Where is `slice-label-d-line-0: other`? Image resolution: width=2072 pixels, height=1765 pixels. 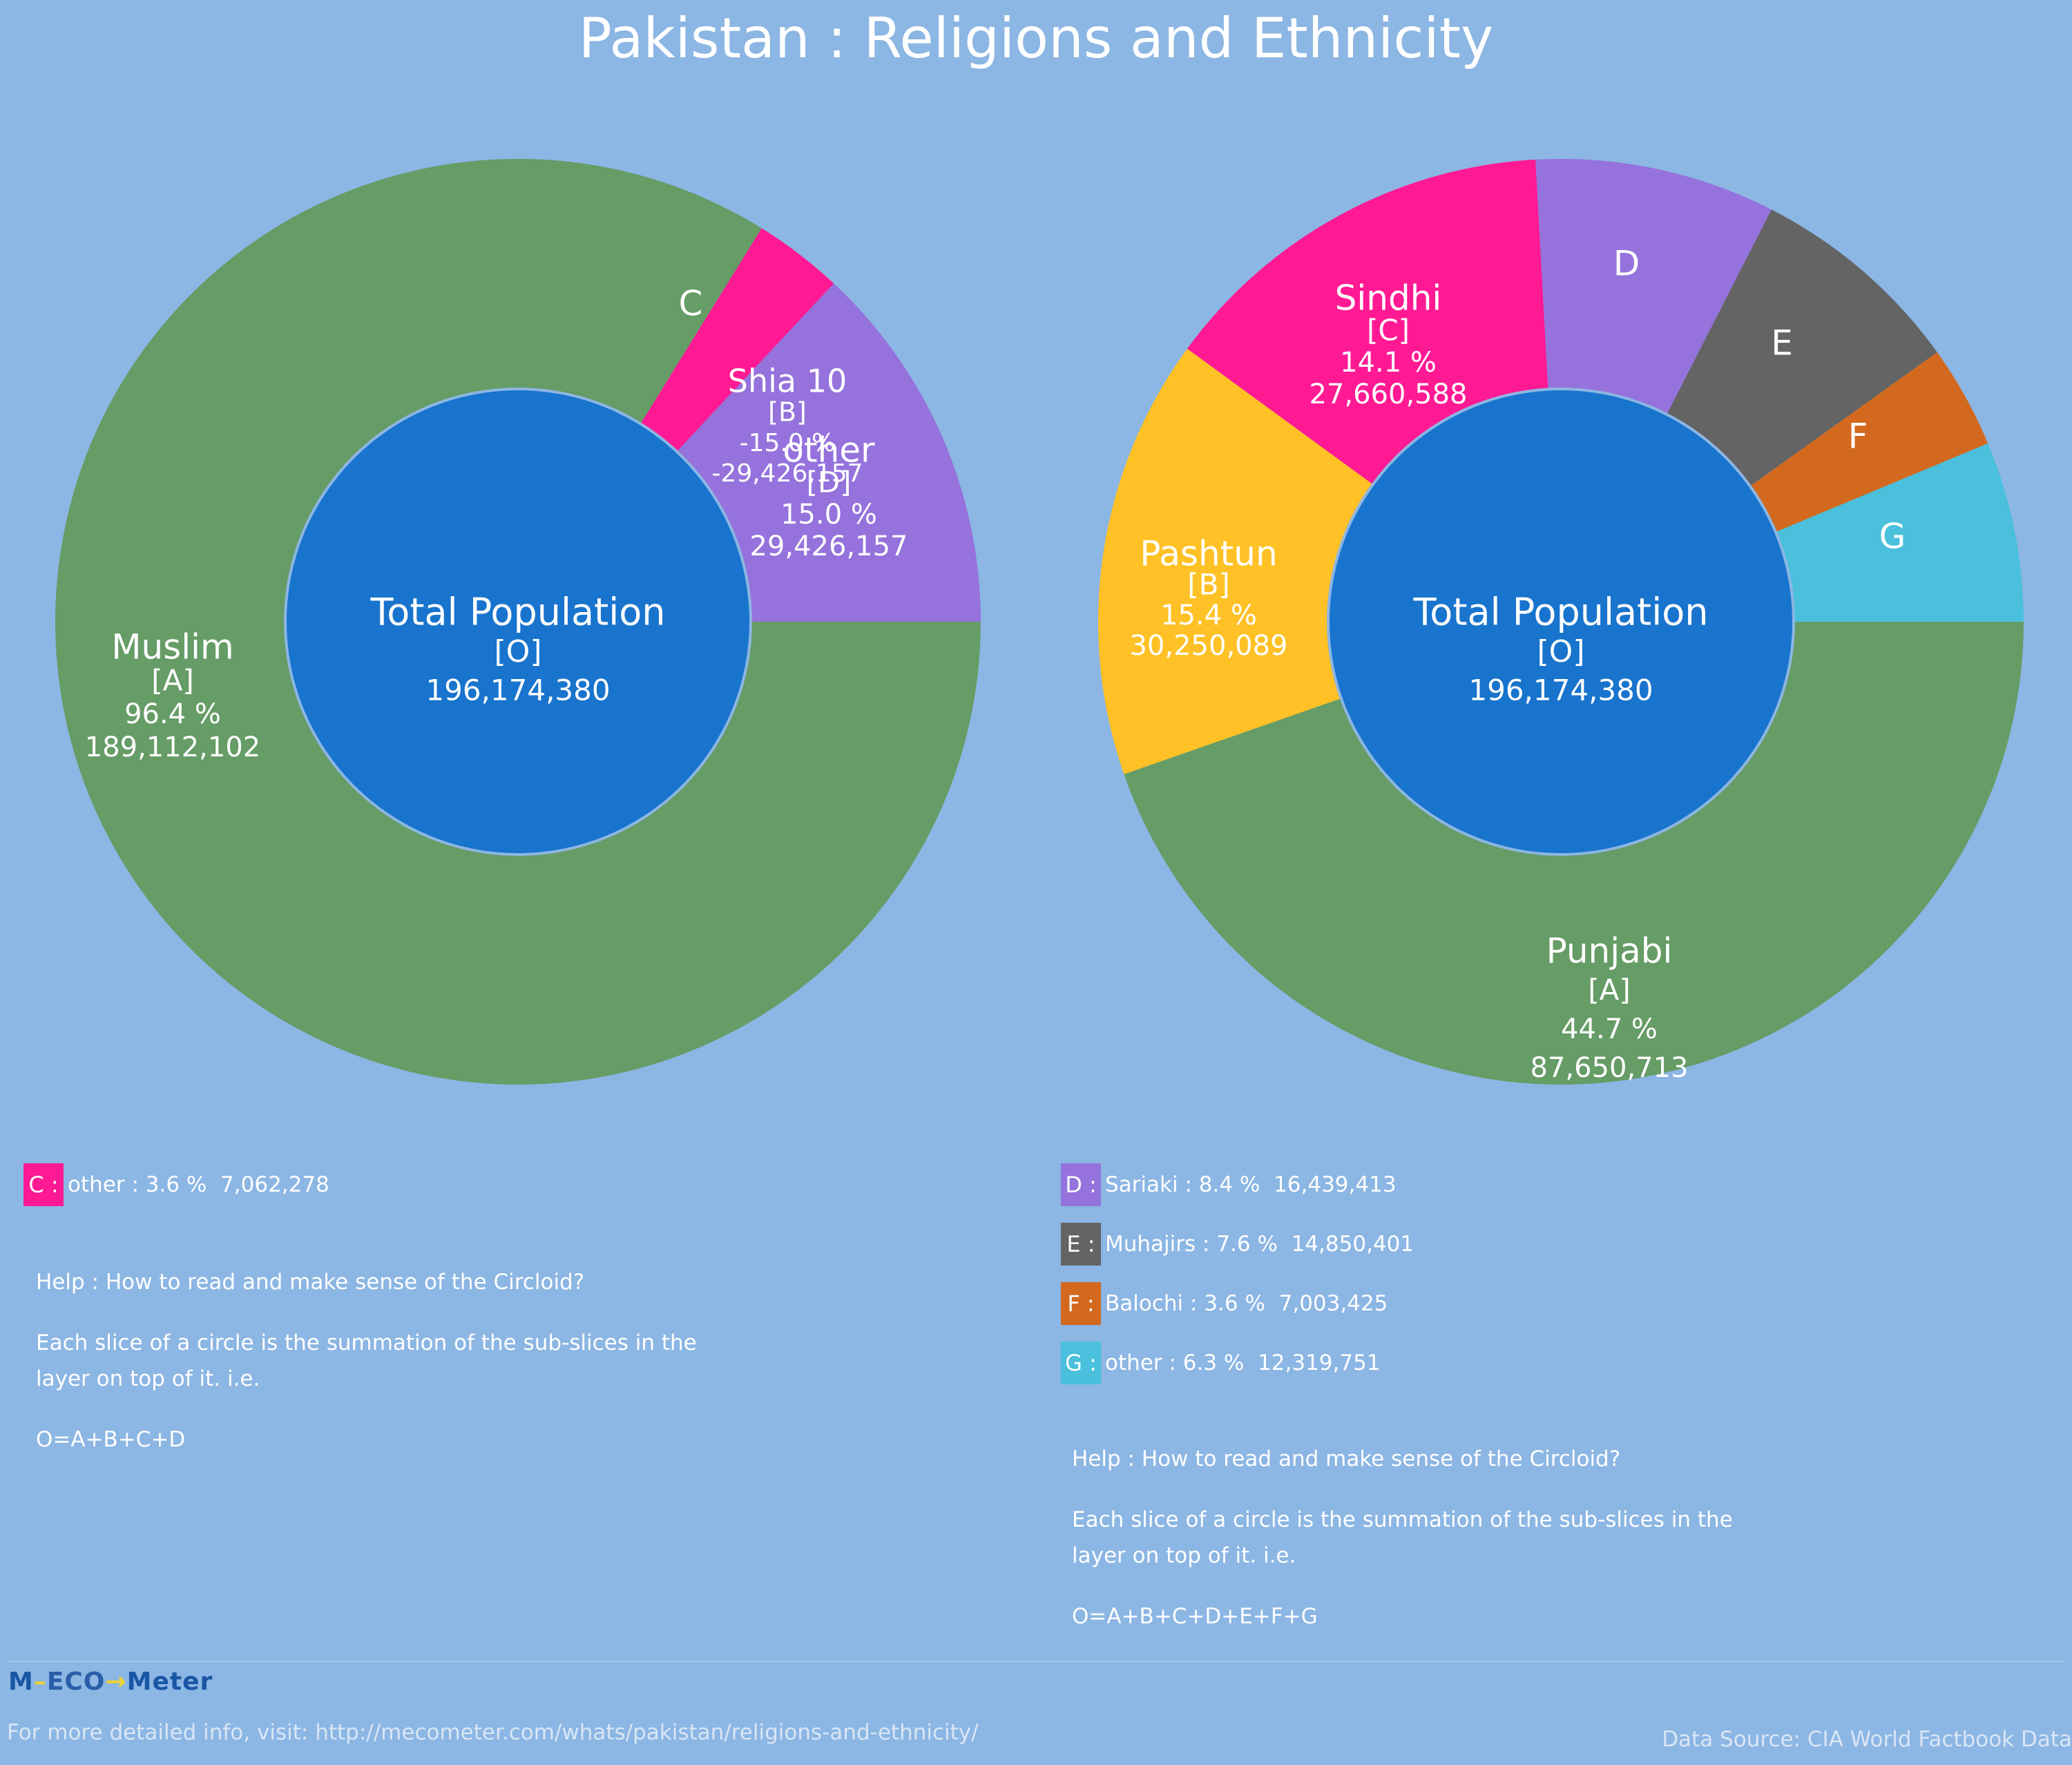
slice-label-d-line-0: other is located at coordinates (829, 450).